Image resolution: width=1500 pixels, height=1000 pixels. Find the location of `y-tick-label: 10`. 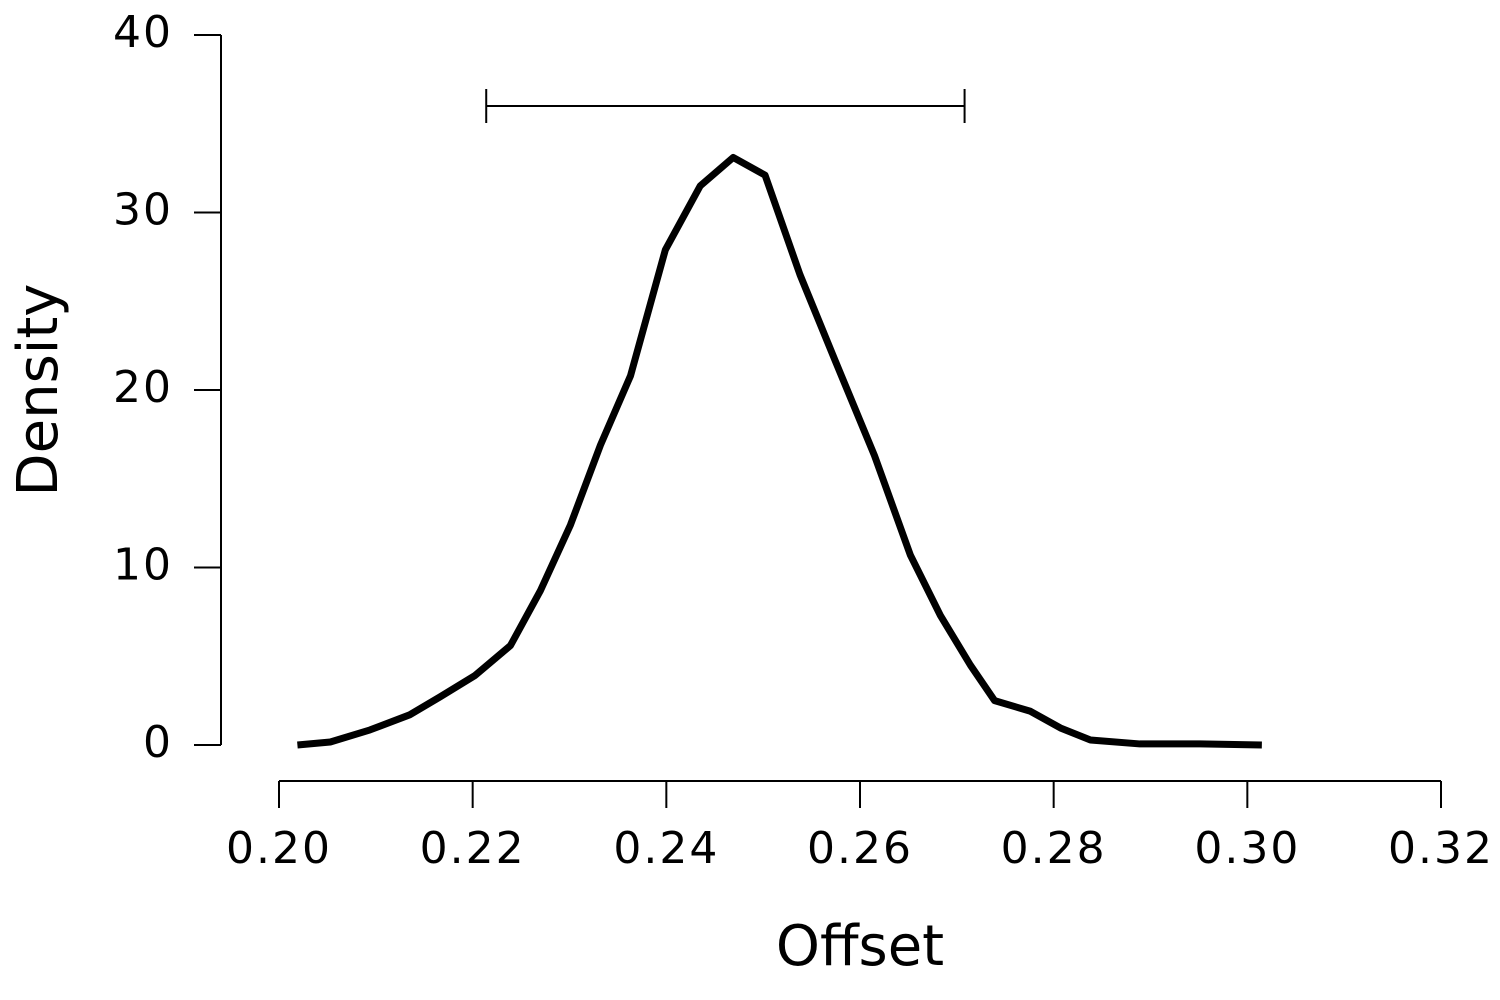

y-tick-label: 10 is located at coordinates (143, 565).